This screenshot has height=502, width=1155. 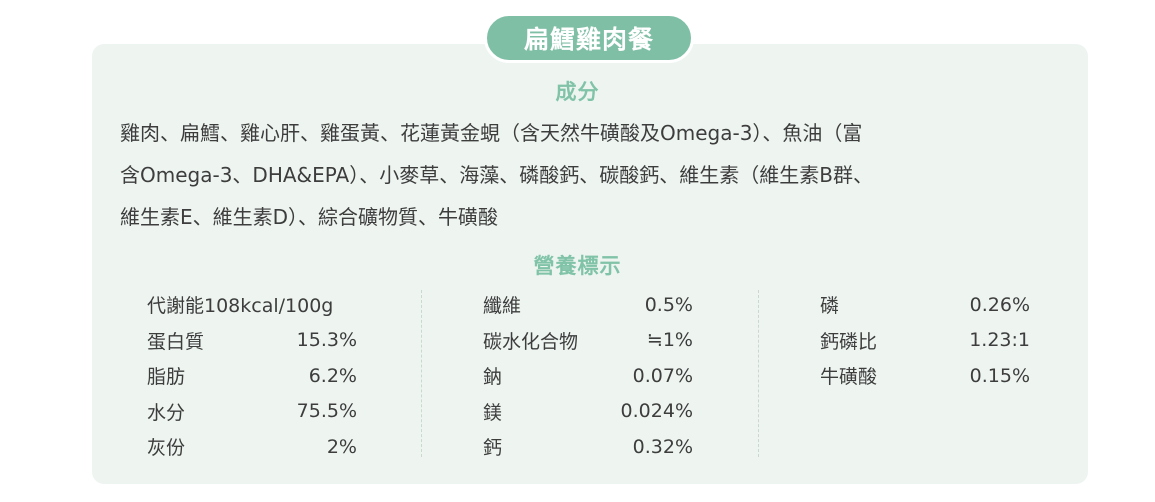 I want to click on product-title-badge: 扁鱈雞肉餐, so click(x=589, y=38).